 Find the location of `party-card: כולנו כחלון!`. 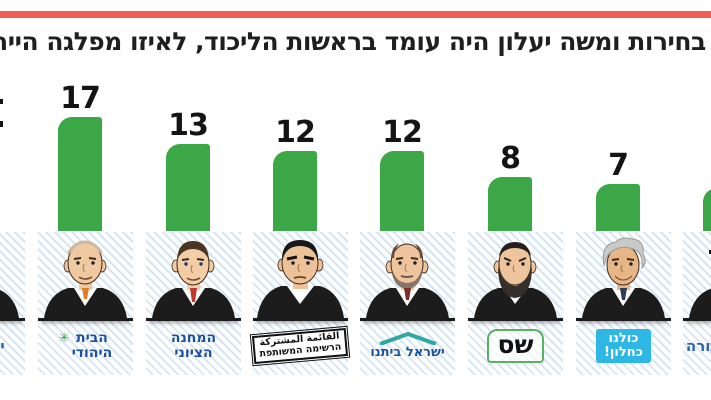

party-card: כולנו כחלון! is located at coordinates (623, 303).